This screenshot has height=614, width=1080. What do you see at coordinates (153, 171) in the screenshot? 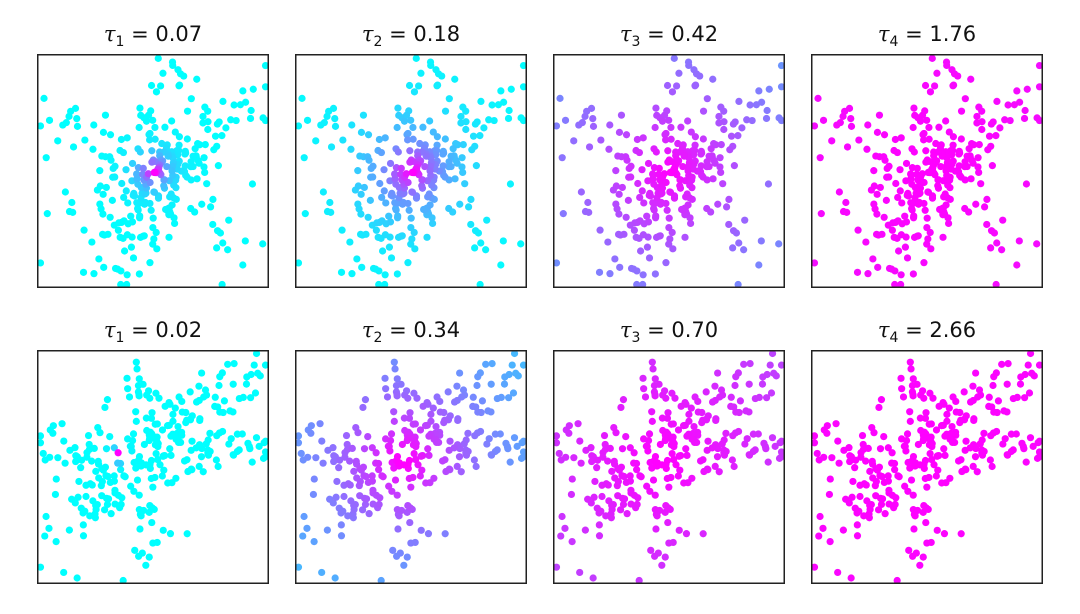
I see `axes-frame` at bounding box center [153, 171].